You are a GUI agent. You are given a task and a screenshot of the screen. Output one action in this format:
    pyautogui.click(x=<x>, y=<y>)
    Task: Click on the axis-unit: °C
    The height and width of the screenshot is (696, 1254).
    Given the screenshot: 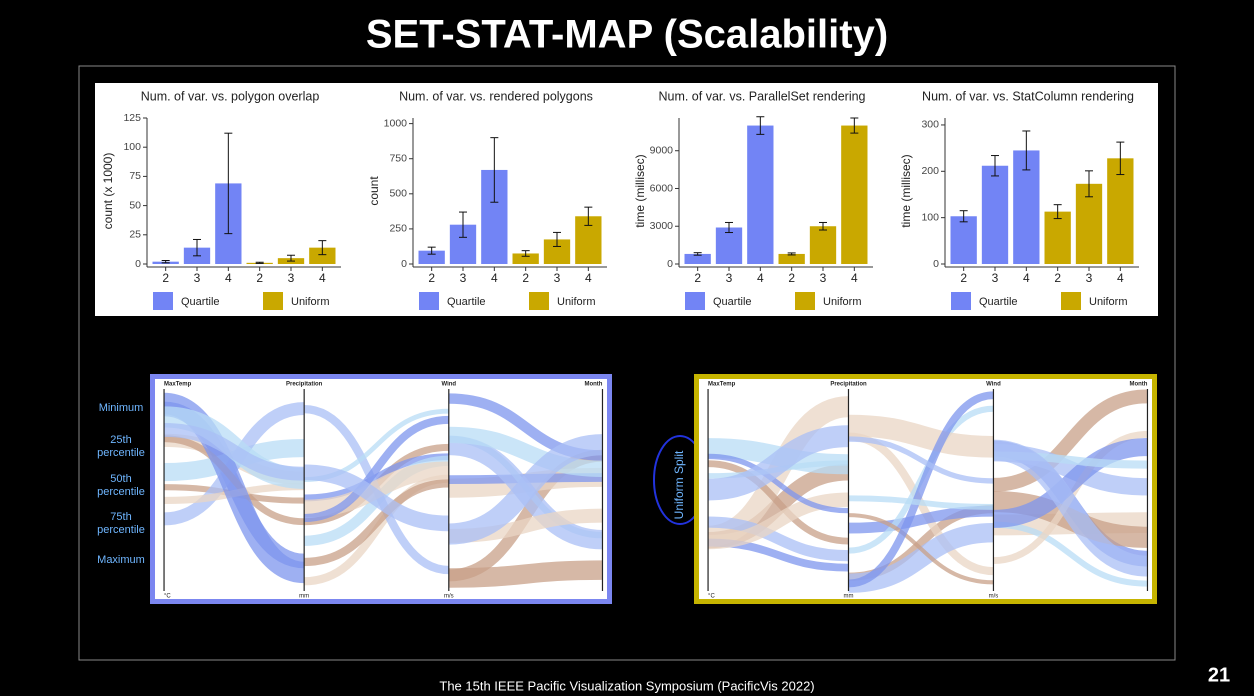 What is the action you would take?
    pyautogui.click(x=711, y=597)
    